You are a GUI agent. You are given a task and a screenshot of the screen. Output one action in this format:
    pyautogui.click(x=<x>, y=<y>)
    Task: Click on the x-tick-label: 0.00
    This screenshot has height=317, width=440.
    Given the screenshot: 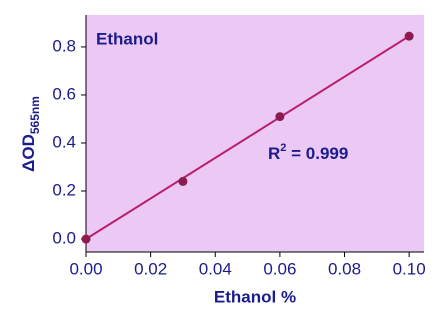 What is the action you would take?
    pyautogui.click(x=85, y=268)
    